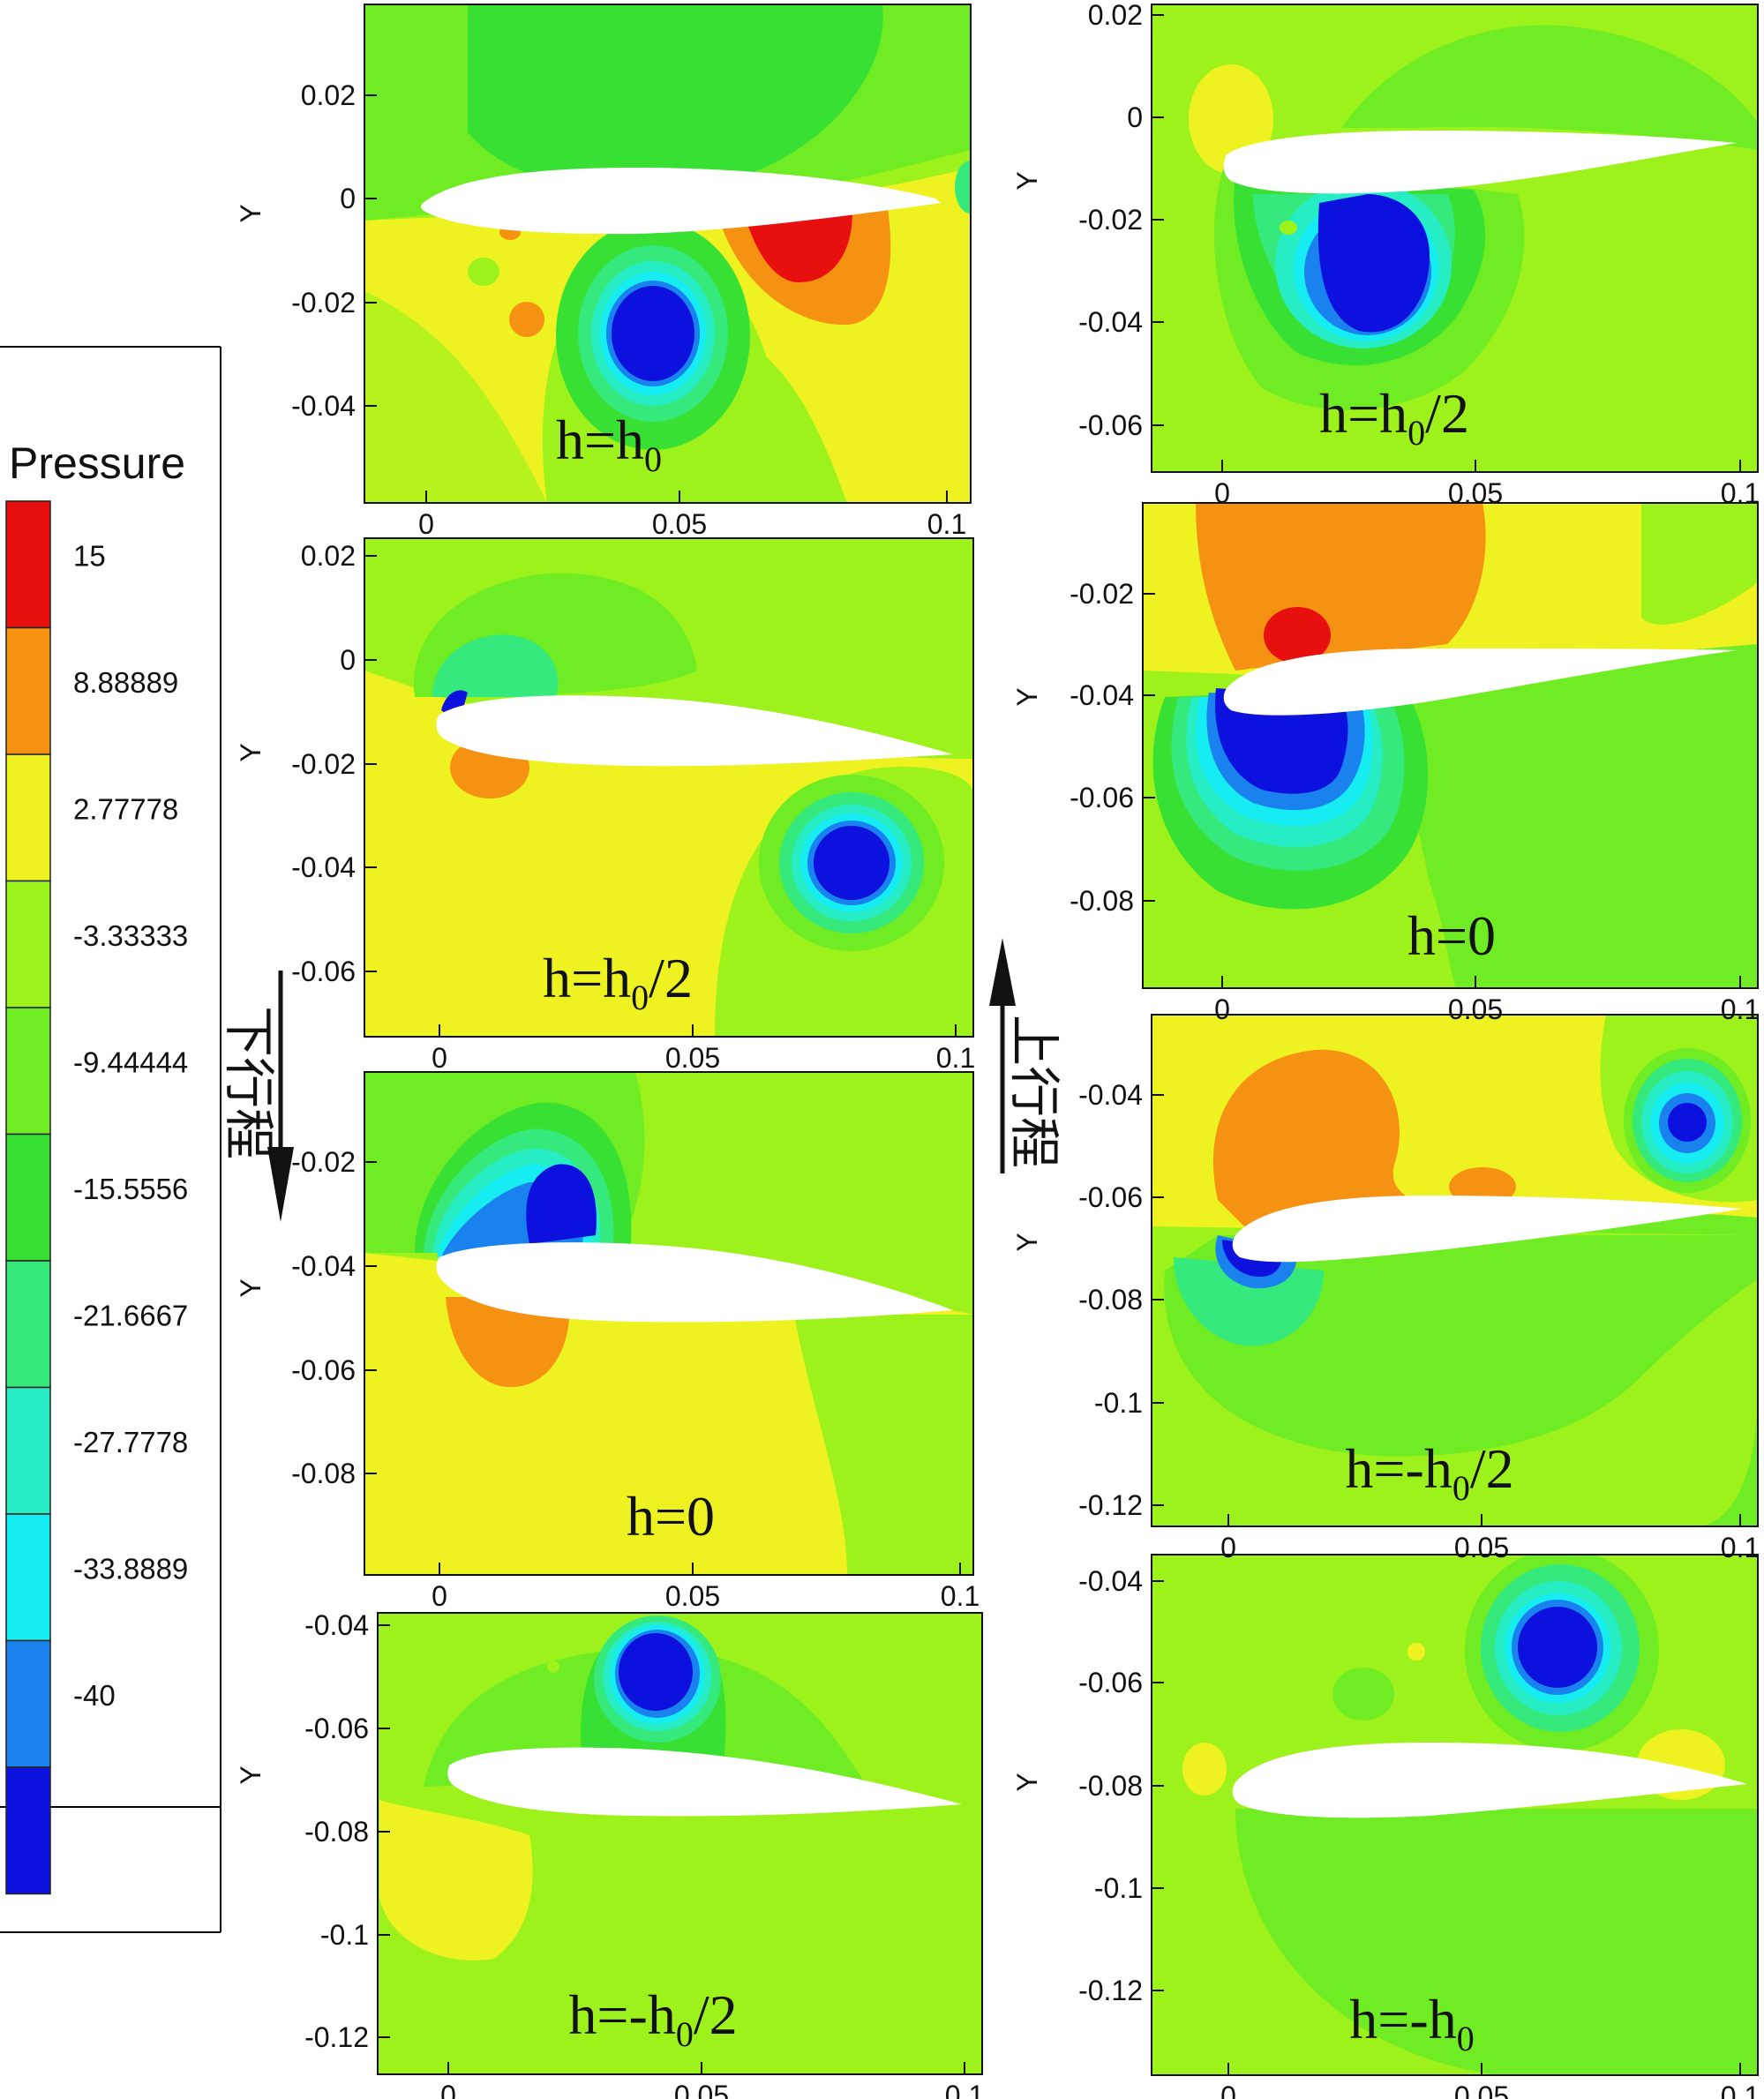 This screenshot has height=2099, width=1764. What do you see at coordinates (1034, 1092) in the screenshot?
I see `upstroke-label: 上行程` at bounding box center [1034, 1092].